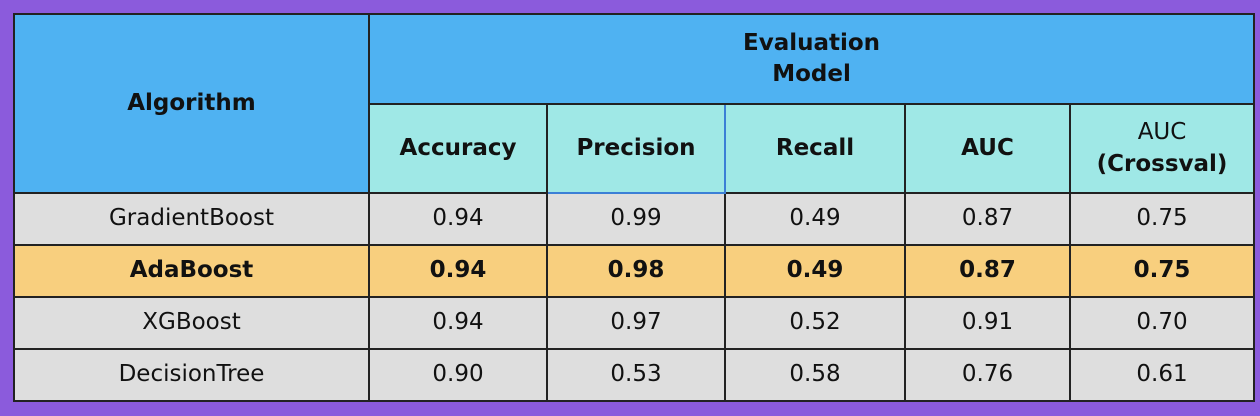 Image resolution: width=1260 pixels, height=416 pixels. I want to click on header-recall: Recall, so click(815, 148).